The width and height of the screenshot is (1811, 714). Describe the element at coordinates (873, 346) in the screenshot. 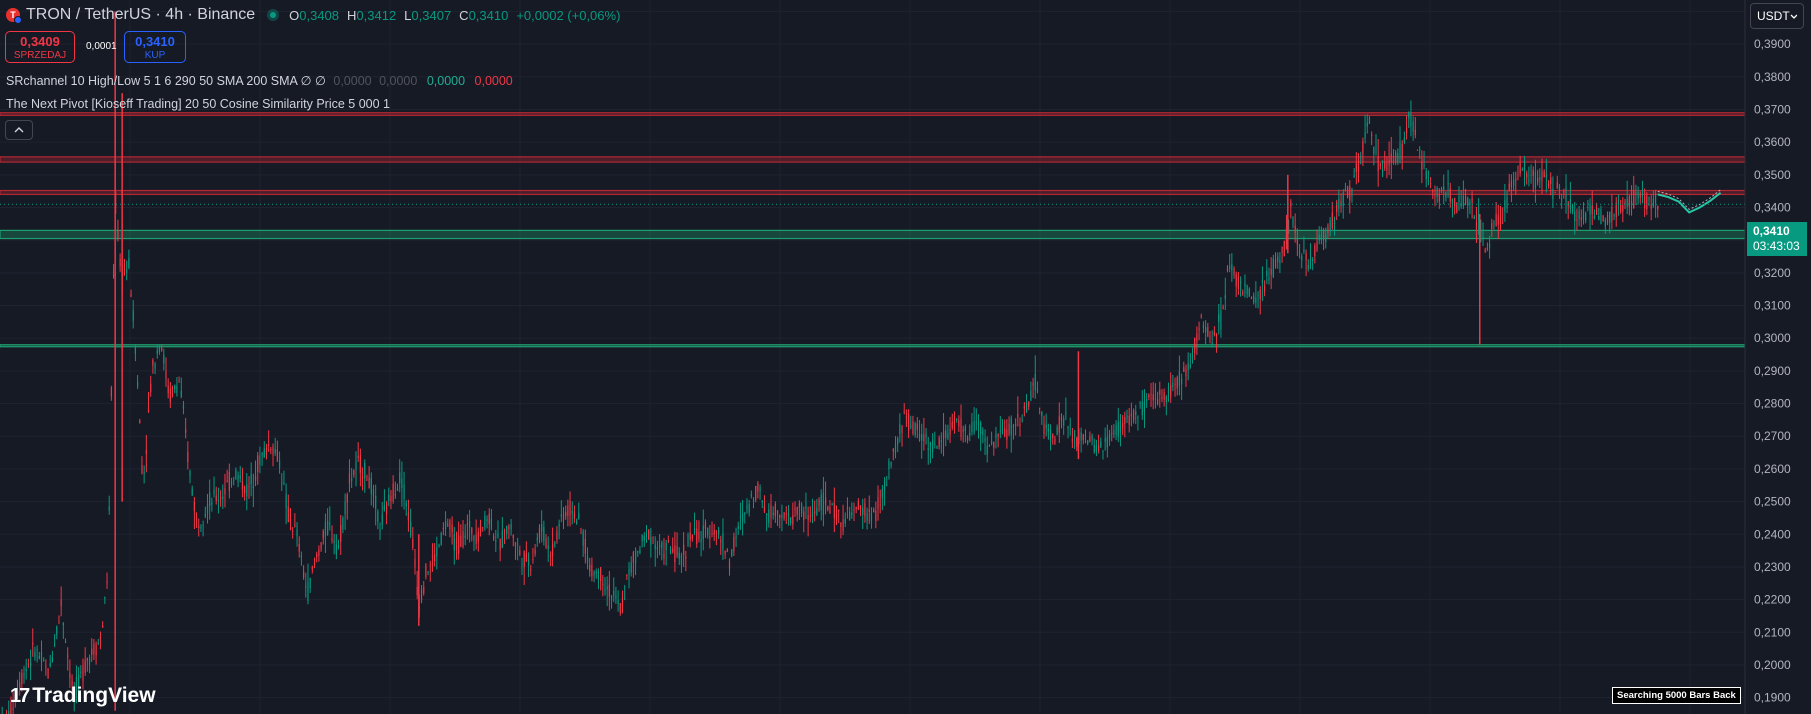

I see `sr-channel-support` at that location.